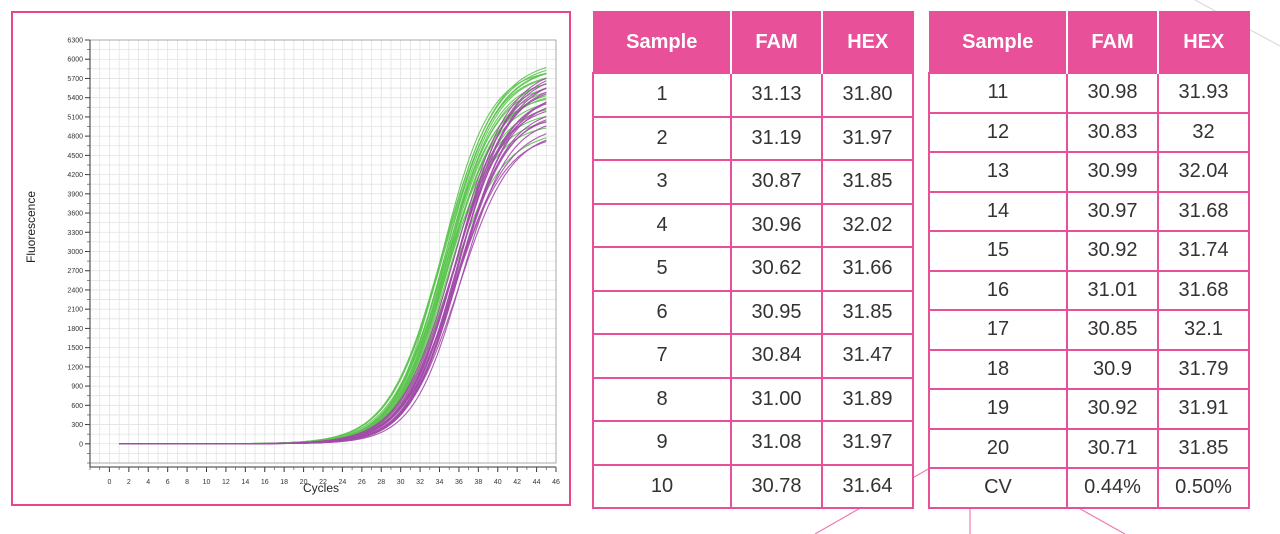 Image resolution: width=1280 pixels, height=534 pixels. Describe the element at coordinates (867, 95) in the screenshot. I see `hex-cell: 31.80` at that location.